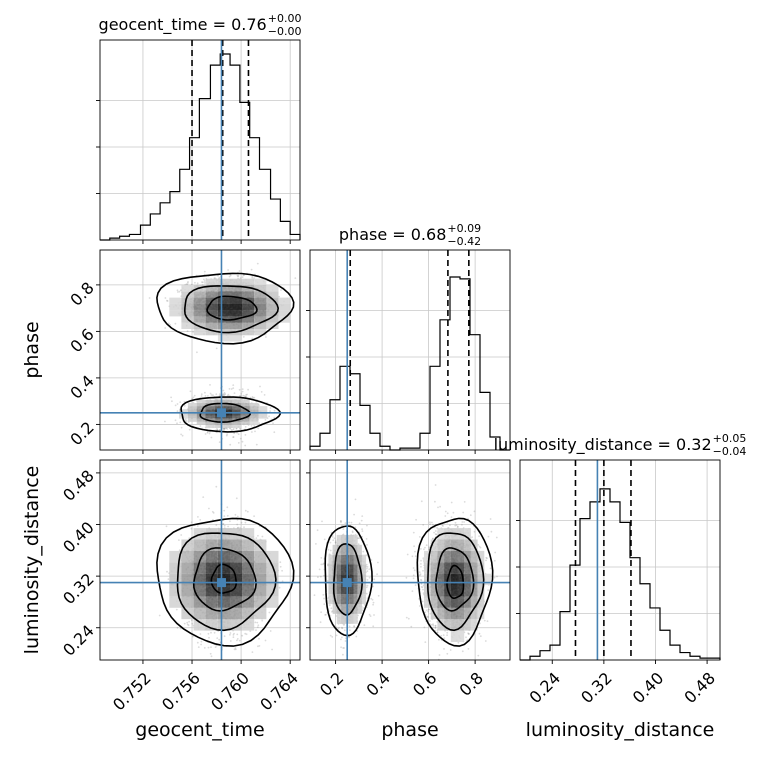  I want to click on panel-content, so click(200, 560).